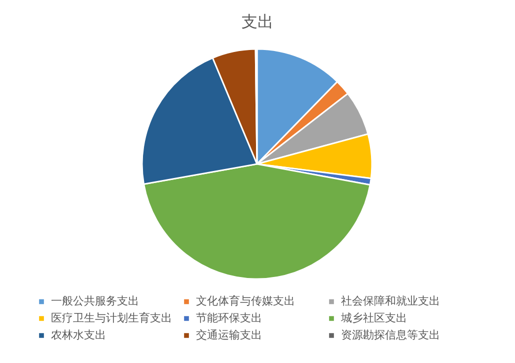  What do you see at coordinates (229, 318) in the screenshot?
I see `legend-label: 节能环保支出` at bounding box center [229, 318].